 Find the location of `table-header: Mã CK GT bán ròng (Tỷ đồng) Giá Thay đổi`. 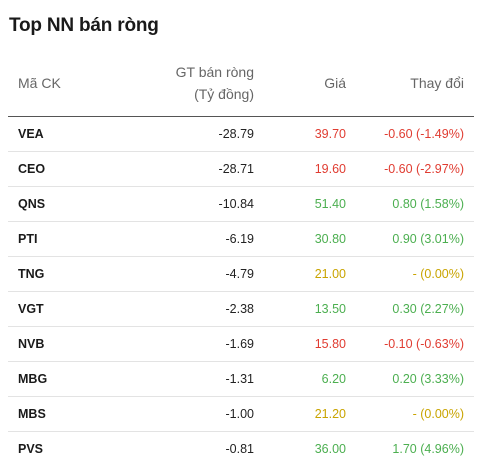

table-header: Mã CK GT bán ròng (Tỷ đồng) Giá Thay đổi is located at coordinates (241, 88).